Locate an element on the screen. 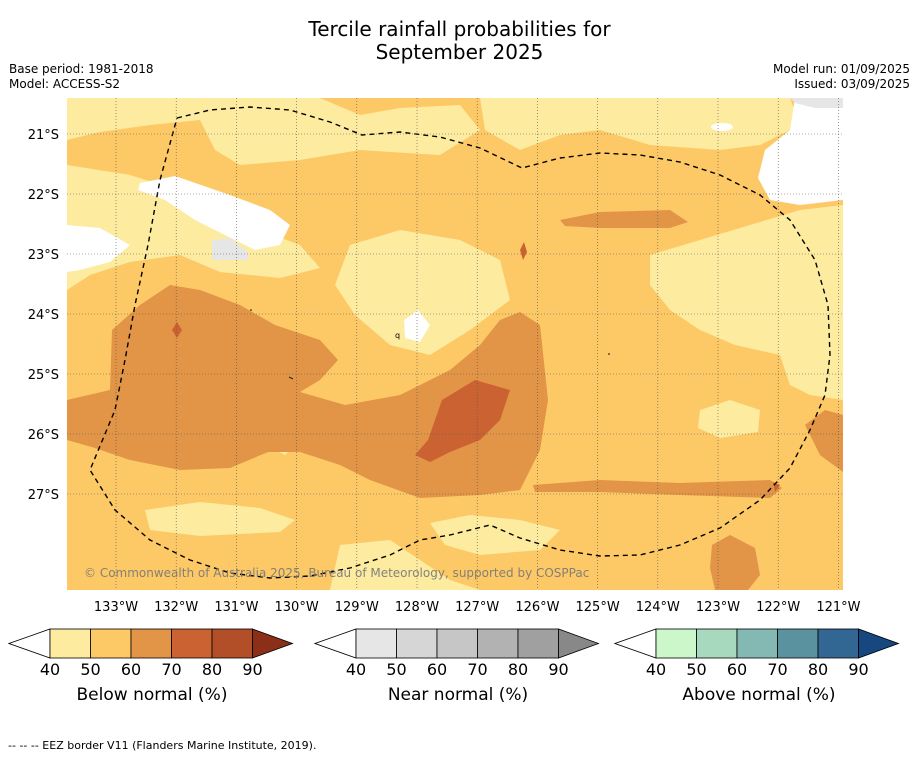  title-line-1: Tercile rainfall probabilities for is located at coordinates (459, 29).